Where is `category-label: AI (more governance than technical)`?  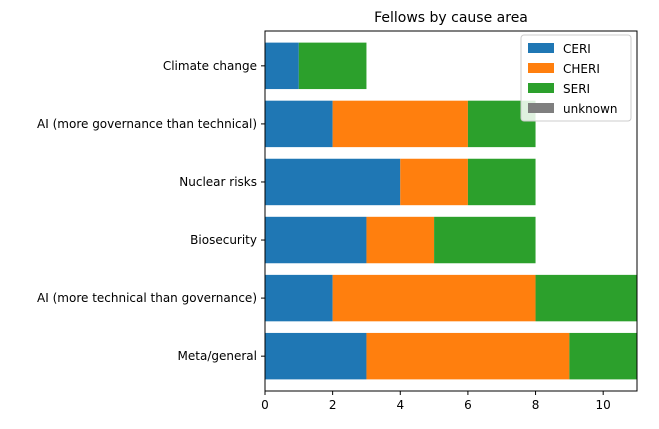 category-label: AI (more governance than technical) is located at coordinates (147, 124).